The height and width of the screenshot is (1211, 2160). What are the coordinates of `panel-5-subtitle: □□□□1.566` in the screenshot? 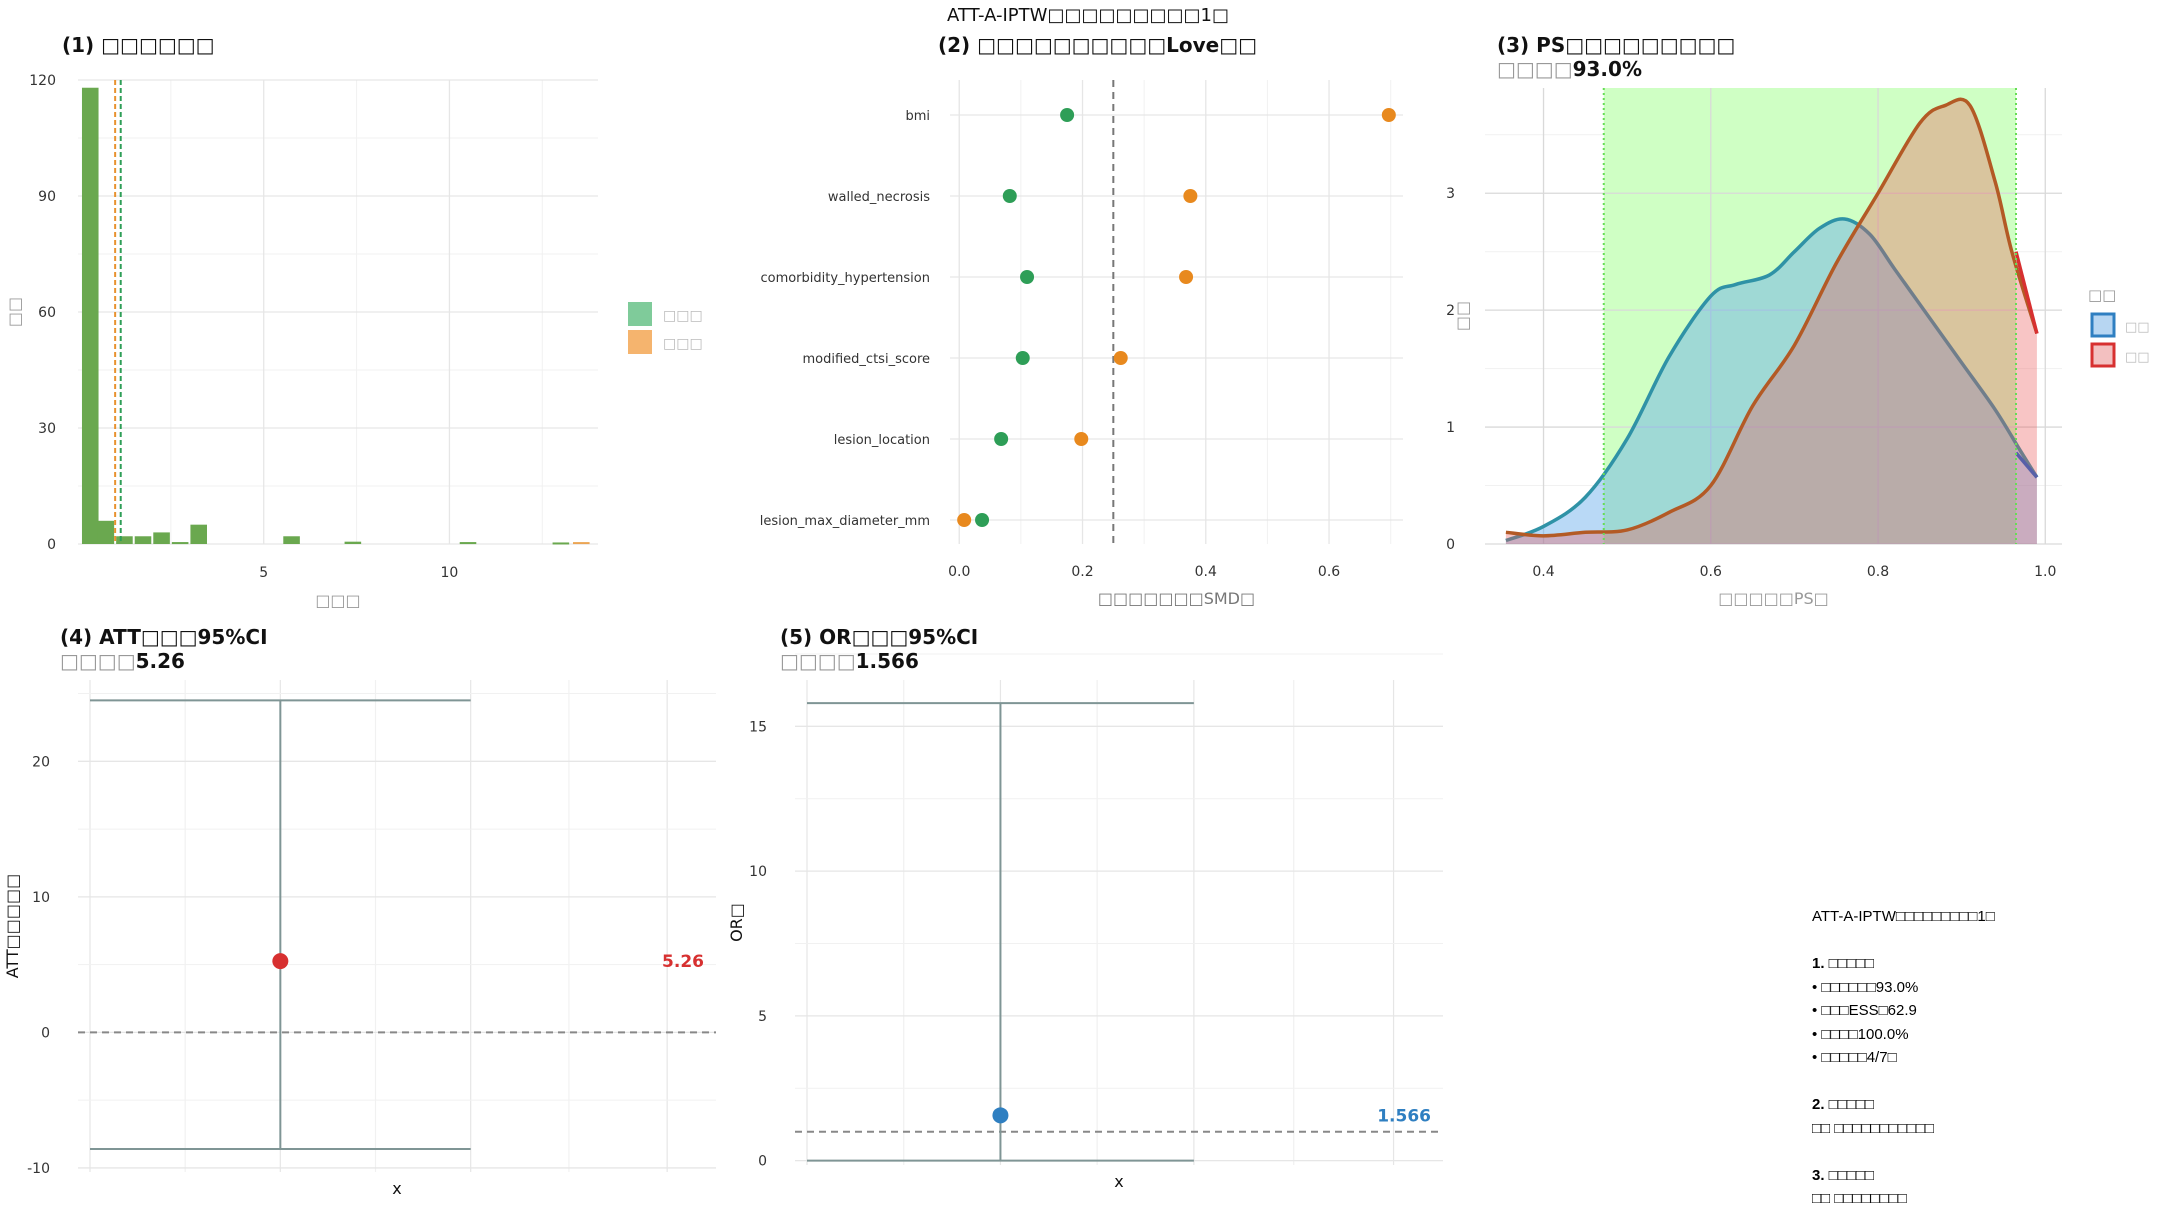 It's located at (849, 661).